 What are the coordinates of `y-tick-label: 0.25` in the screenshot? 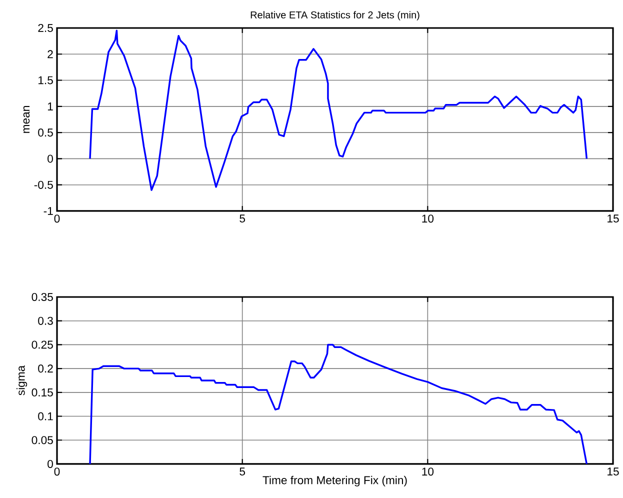 It's located at (42, 344).